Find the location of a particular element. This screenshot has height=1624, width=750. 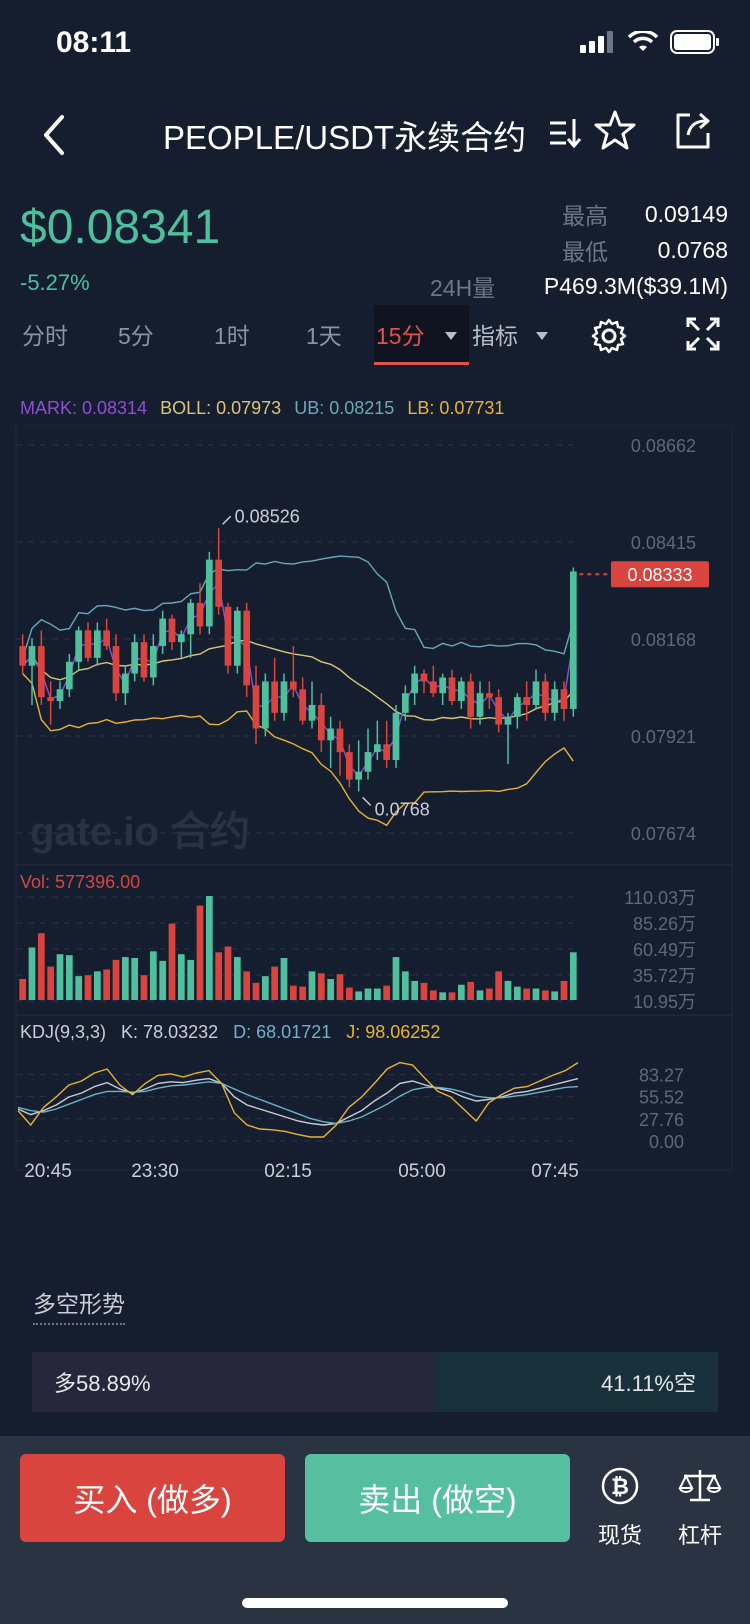

favorite-star-icon is located at coordinates (615, 130).